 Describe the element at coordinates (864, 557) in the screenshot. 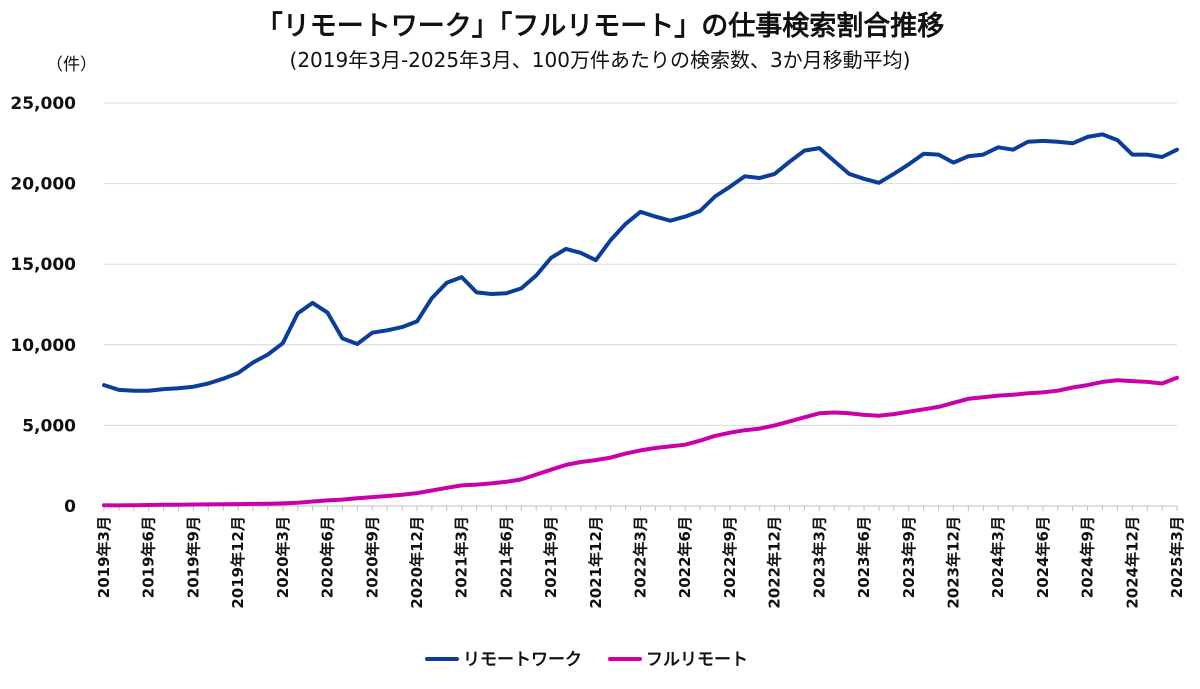

I see `x-tick-label: 2023年6月` at that location.